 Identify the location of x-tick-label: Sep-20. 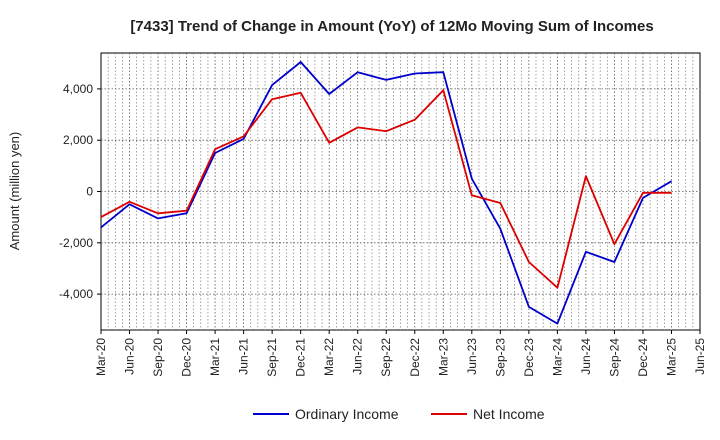
(158, 357).